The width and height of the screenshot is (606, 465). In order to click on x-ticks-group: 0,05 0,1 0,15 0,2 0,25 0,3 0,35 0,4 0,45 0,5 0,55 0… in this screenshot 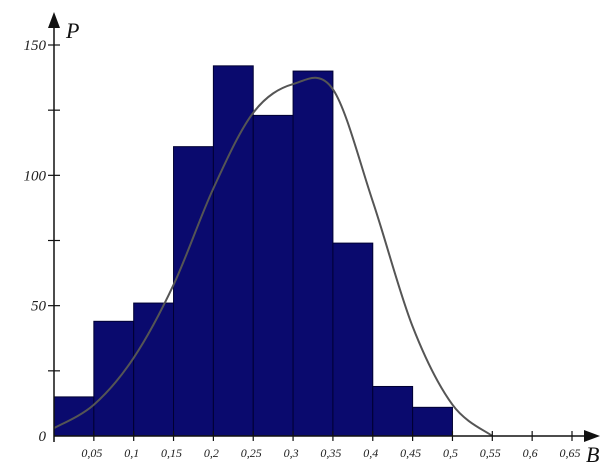, I will do `click(331, 445)`.